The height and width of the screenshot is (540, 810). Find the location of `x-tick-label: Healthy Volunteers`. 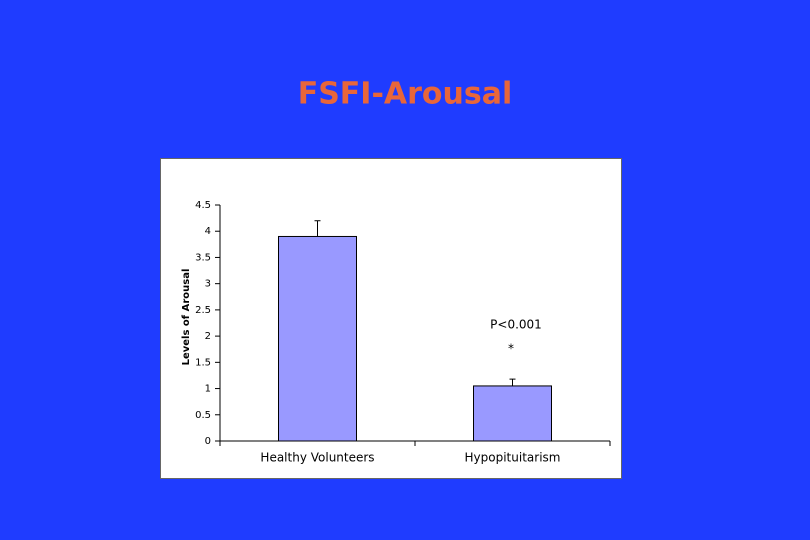

x-tick-label: Healthy Volunteers is located at coordinates (317, 458).